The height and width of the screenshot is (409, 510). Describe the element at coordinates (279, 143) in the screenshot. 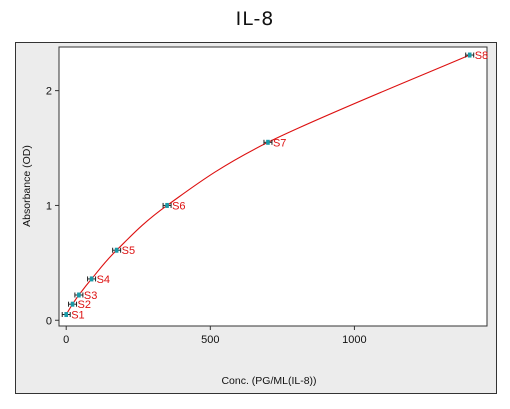

I see `point-label: S7` at that location.